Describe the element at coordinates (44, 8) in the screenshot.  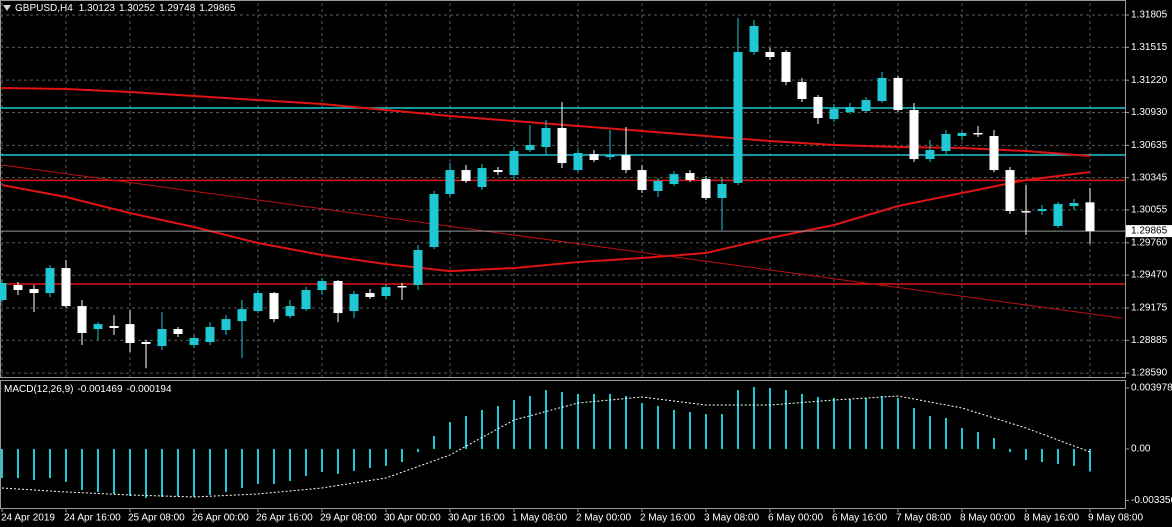
I see `symbol: GBPUSD,H4` at that location.